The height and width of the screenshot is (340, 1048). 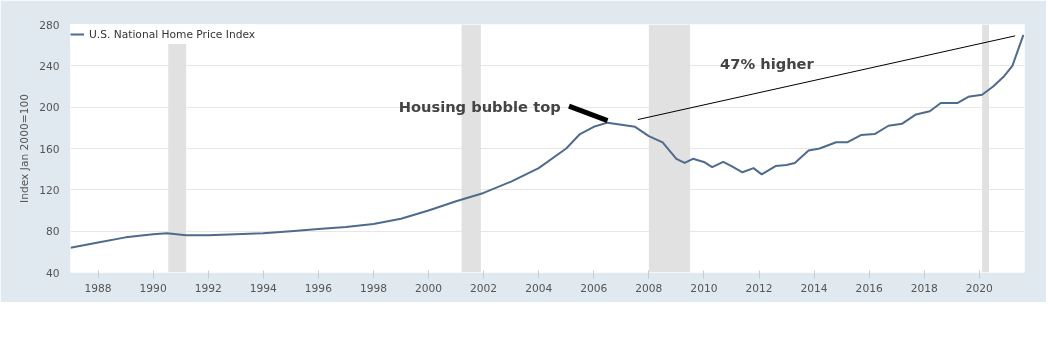 I want to click on y-tick-label: 120, so click(x=49, y=190).